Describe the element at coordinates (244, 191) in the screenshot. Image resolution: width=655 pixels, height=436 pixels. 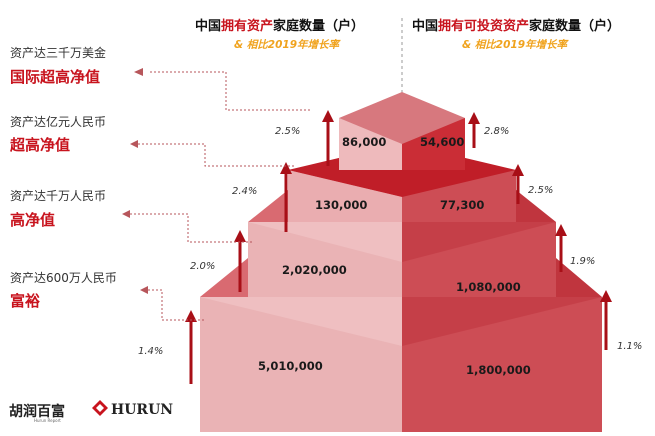
I see `growth-assets-ultra: 2.4%` at that location.